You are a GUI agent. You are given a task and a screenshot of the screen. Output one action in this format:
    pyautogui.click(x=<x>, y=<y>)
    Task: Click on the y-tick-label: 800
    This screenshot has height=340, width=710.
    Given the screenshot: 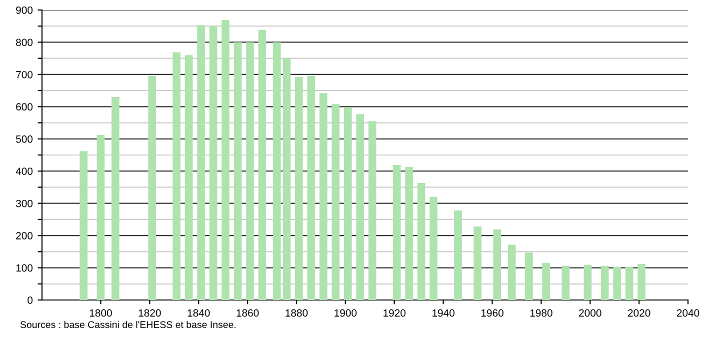 What is the action you would take?
    pyautogui.click(x=24, y=42)
    